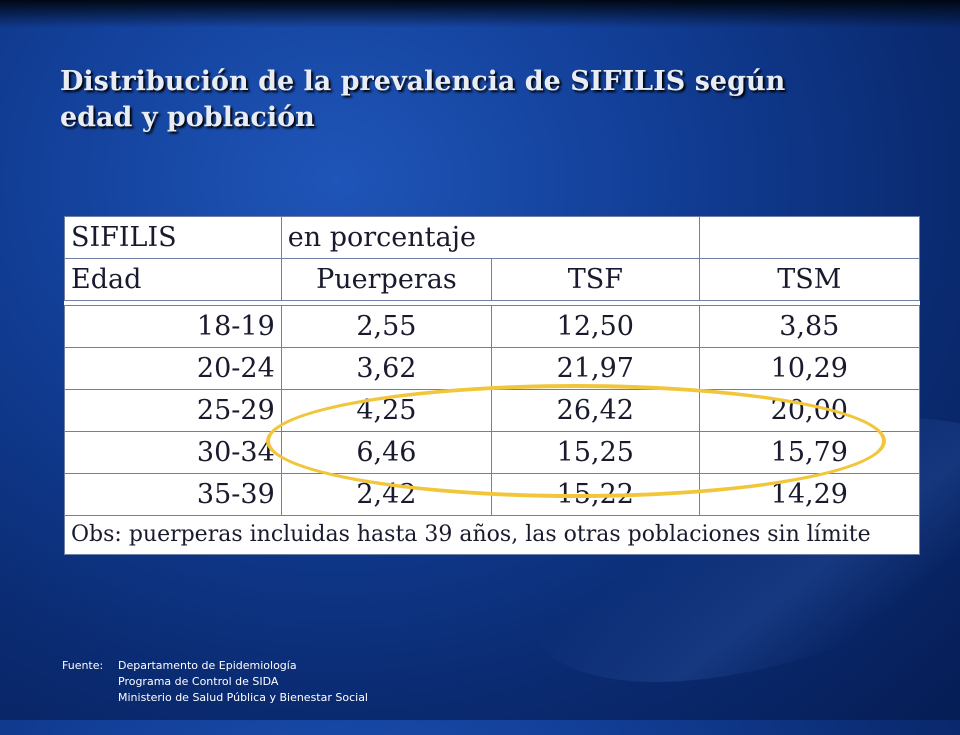  Describe the element at coordinates (595, 410) in the screenshot. I see `cell-tsf: 26,42` at that location.